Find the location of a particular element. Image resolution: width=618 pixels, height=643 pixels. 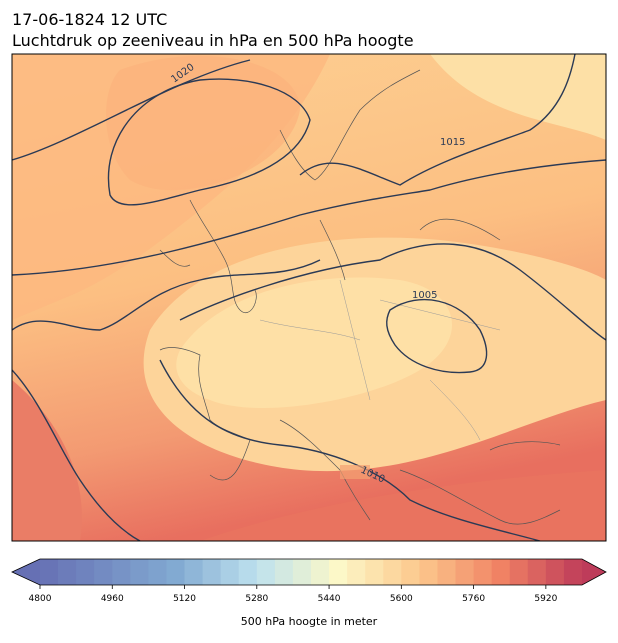

colorbar-extend-low is located at coordinates (26, 572).